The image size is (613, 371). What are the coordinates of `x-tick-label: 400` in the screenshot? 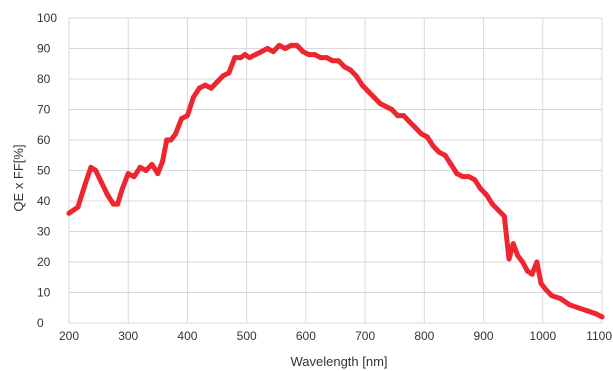 It's located at (187, 336).